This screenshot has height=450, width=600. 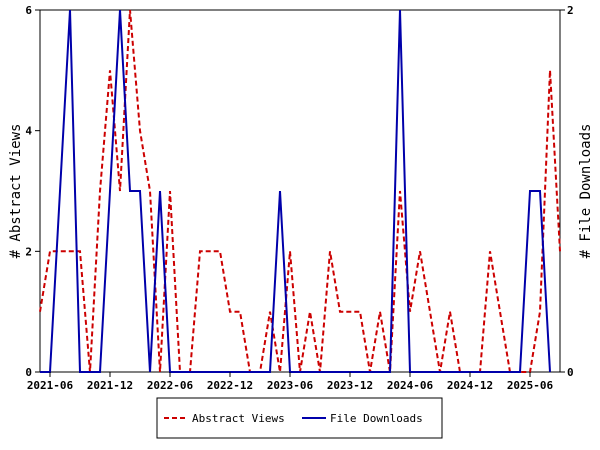 I want to click on x-tick-label: 2025-06, so click(x=530, y=385).